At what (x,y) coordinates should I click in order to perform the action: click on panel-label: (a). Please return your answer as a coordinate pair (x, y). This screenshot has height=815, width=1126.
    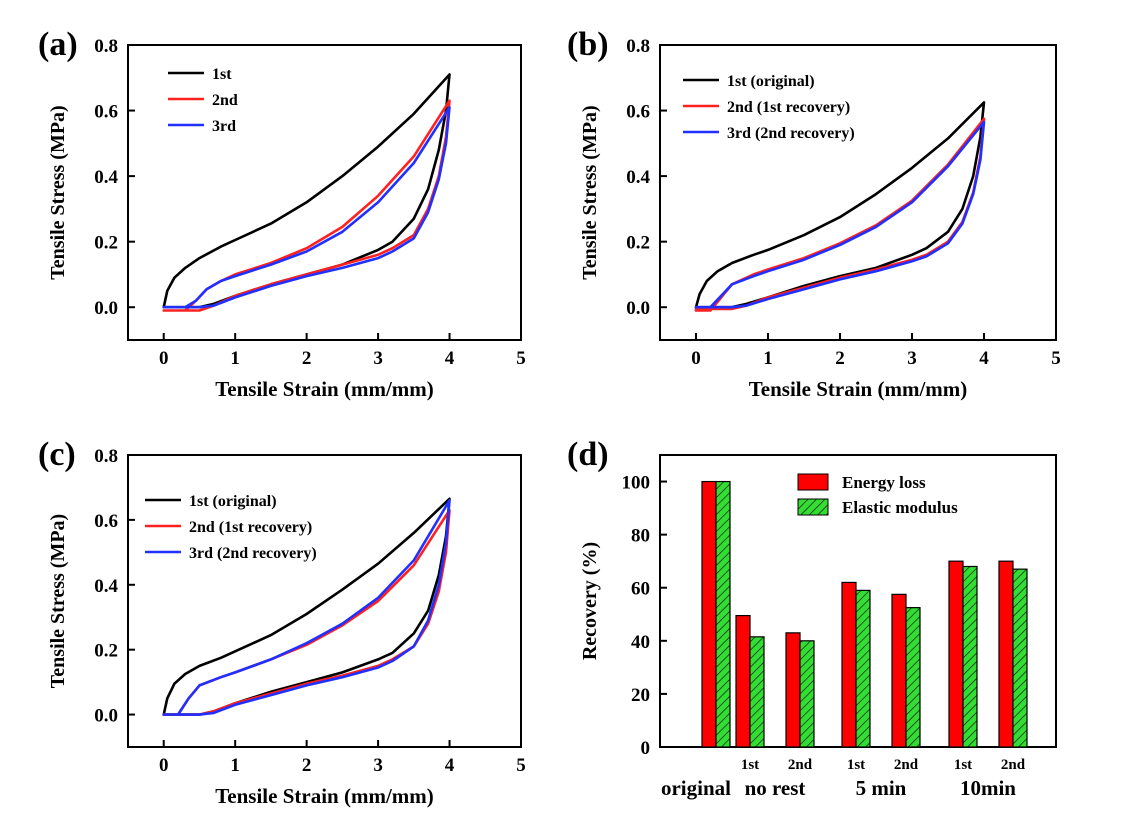
    Looking at the image, I should click on (58, 44).